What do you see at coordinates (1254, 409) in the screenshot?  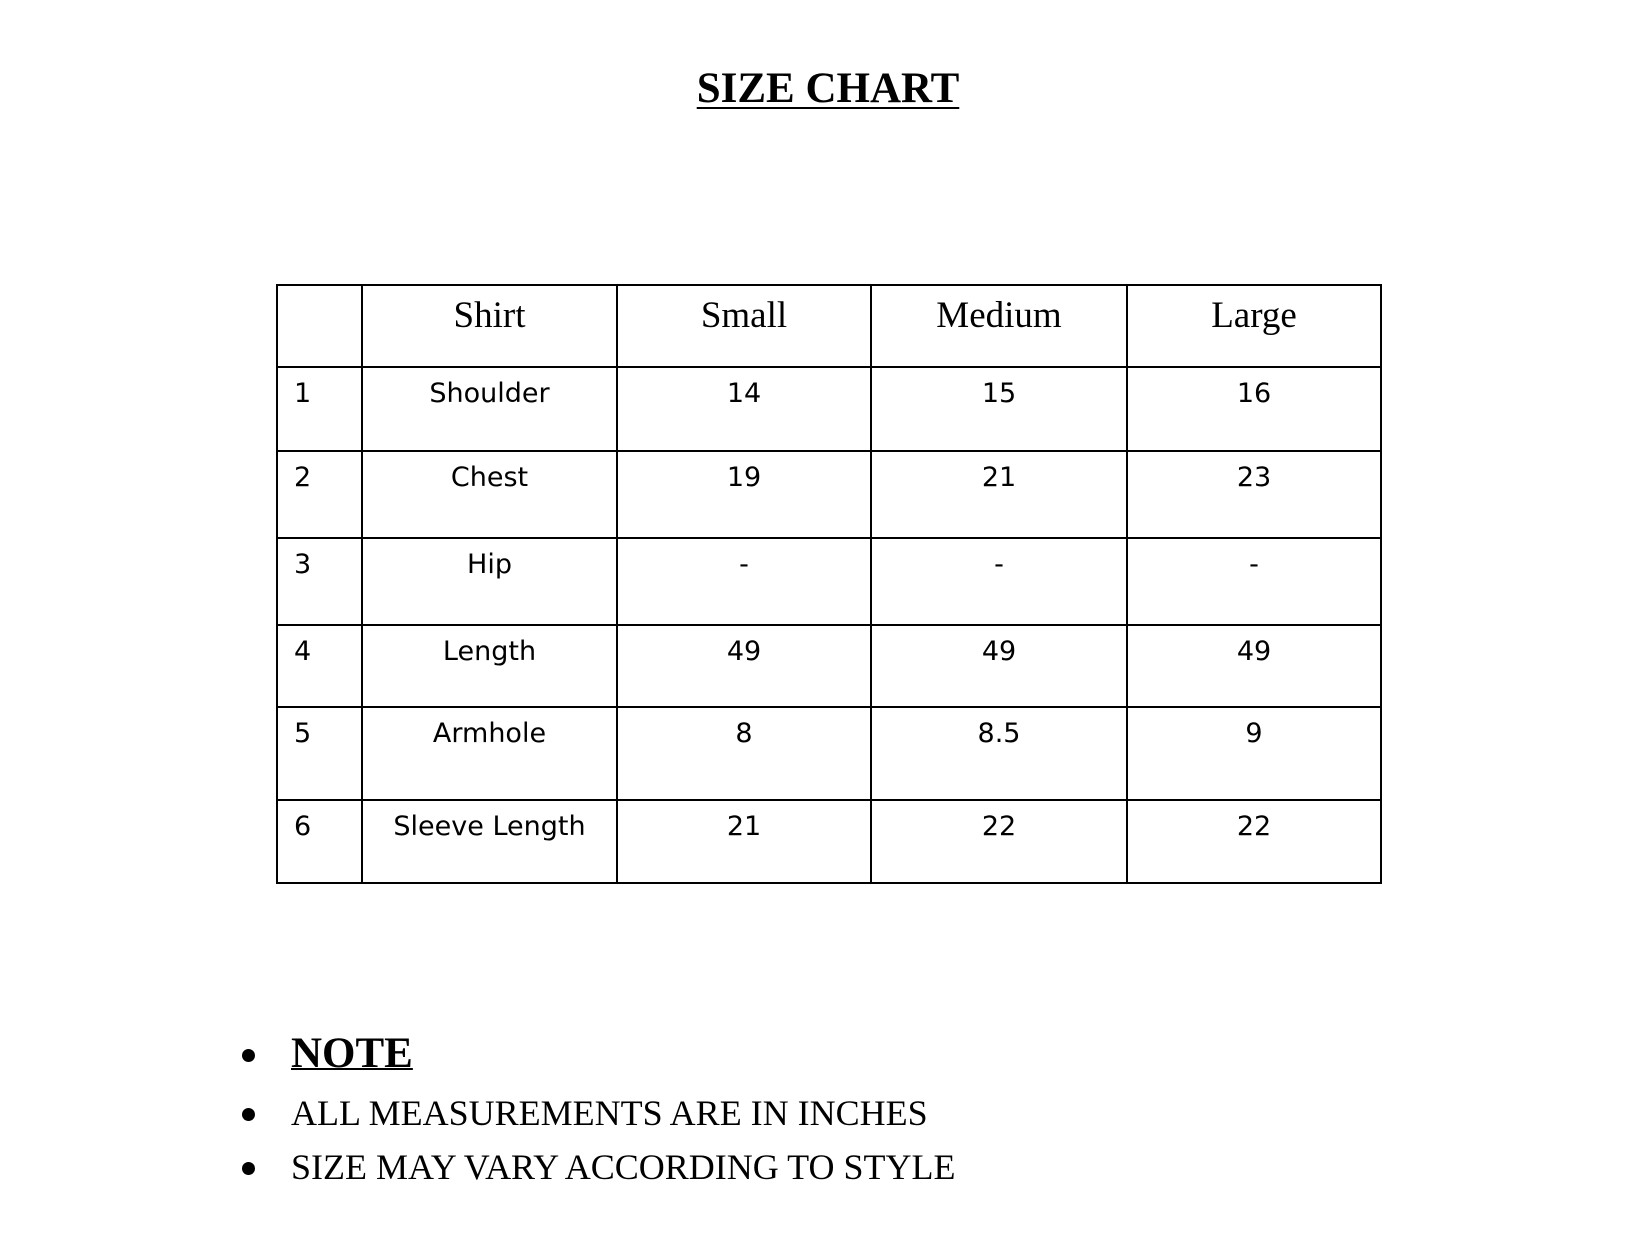 I see `size-value-cell: 16` at bounding box center [1254, 409].